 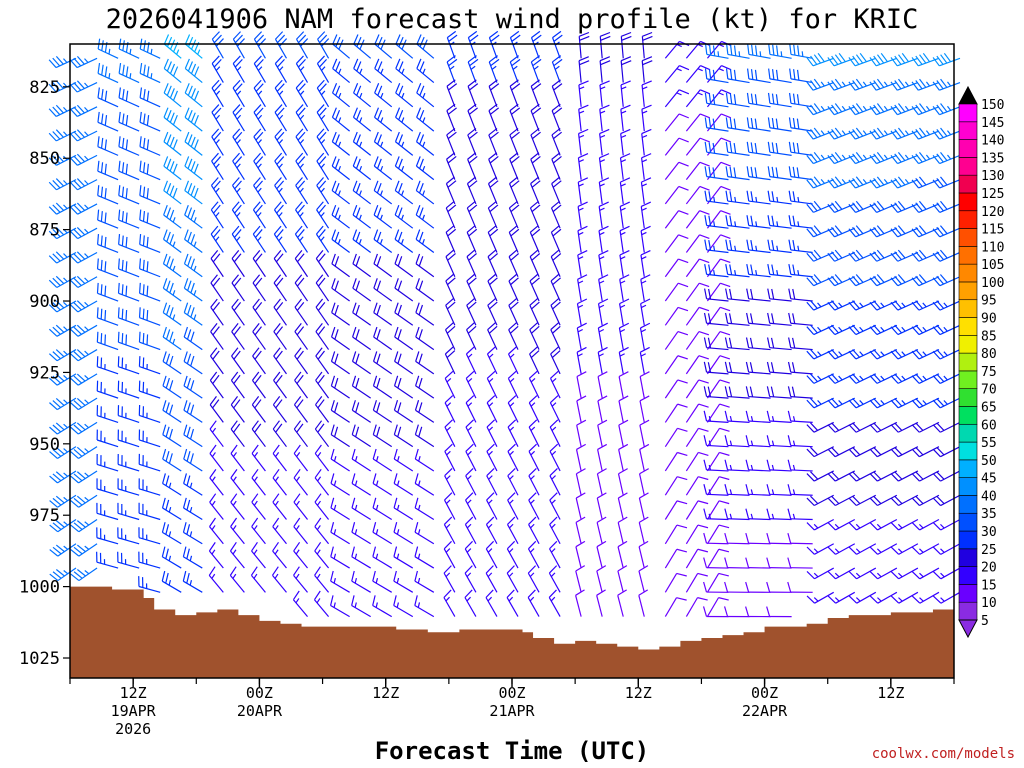 What do you see at coordinates (39, 588) in the screenshot?
I see `y-tick-label: 1000` at bounding box center [39, 588].